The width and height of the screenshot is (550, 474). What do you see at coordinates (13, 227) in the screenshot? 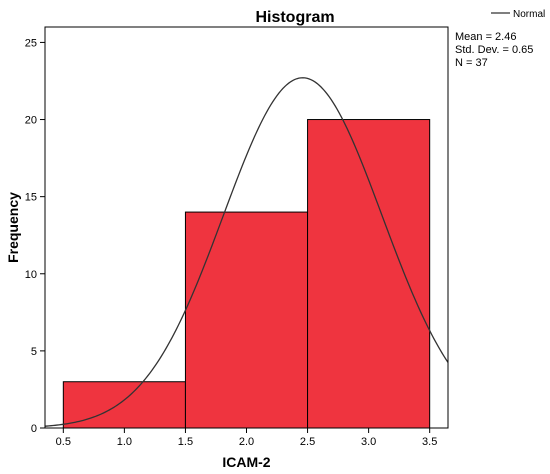
I see `y-axis-title: Frequency` at bounding box center [13, 227].